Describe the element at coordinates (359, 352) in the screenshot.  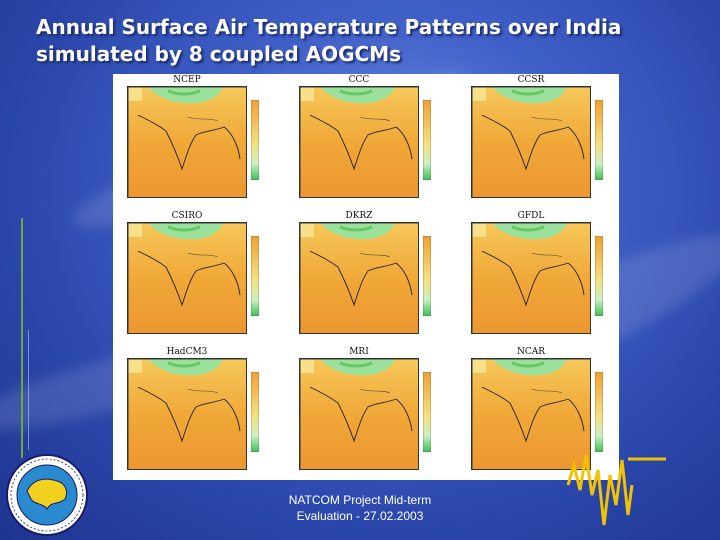
I see `model-panel-label: MRI` at that location.